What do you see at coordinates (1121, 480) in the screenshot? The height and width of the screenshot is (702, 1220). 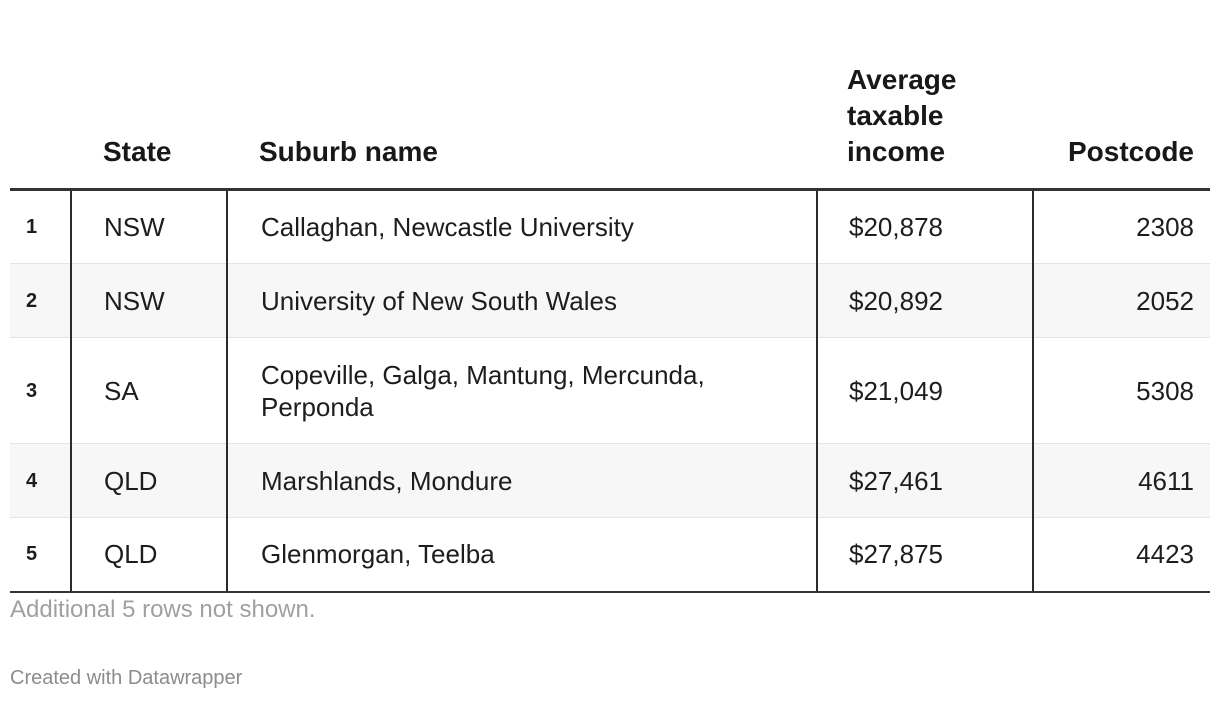 I see `postcode-cell: 4611` at bounding box center [1121, 480].